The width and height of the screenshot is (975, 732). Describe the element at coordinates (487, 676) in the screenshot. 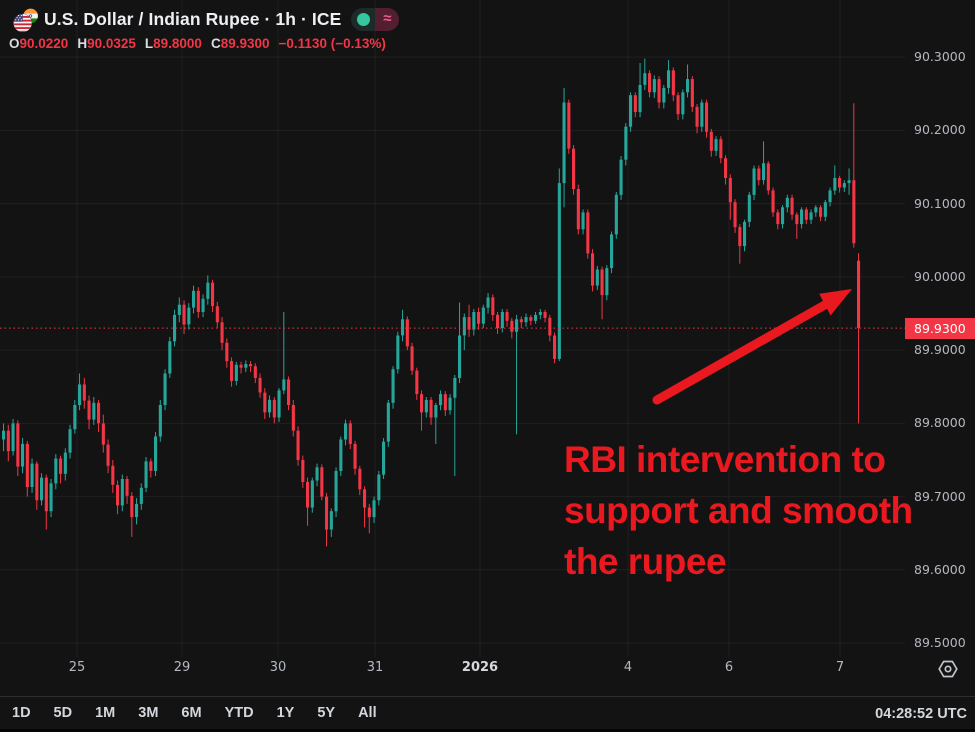

I see `time-axis: 25 29 30 31 2026 4 6 7` at that location.